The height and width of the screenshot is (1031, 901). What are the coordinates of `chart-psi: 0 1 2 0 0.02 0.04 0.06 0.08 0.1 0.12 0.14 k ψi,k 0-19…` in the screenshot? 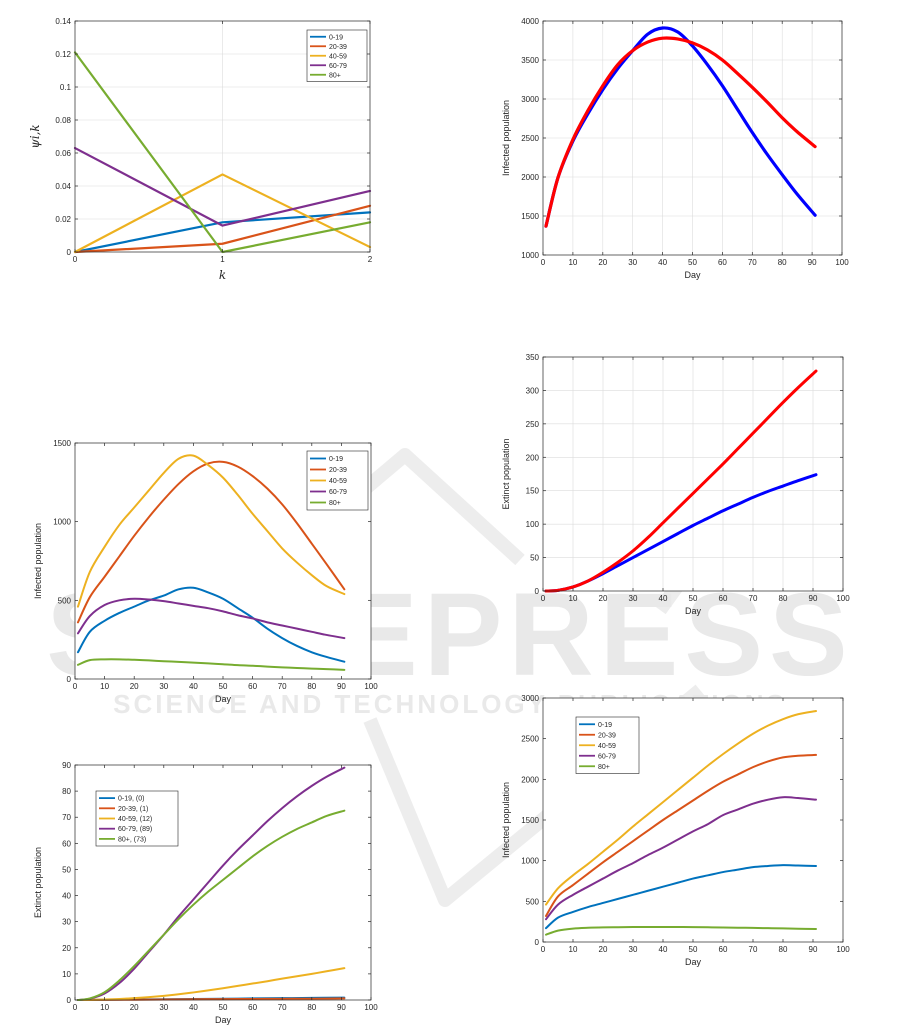 It's located at (200, 149).